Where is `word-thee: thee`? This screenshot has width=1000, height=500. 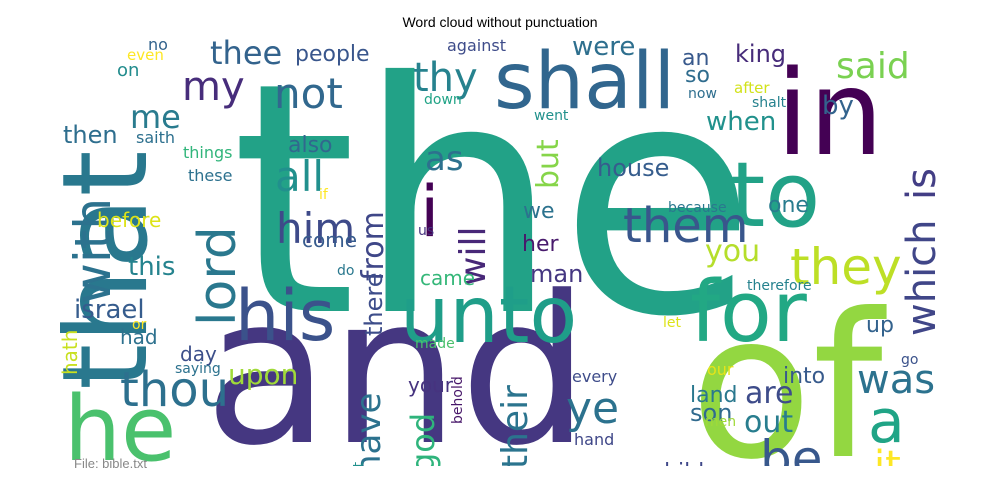
word-thee: thee is located at coordinates (246, 54).